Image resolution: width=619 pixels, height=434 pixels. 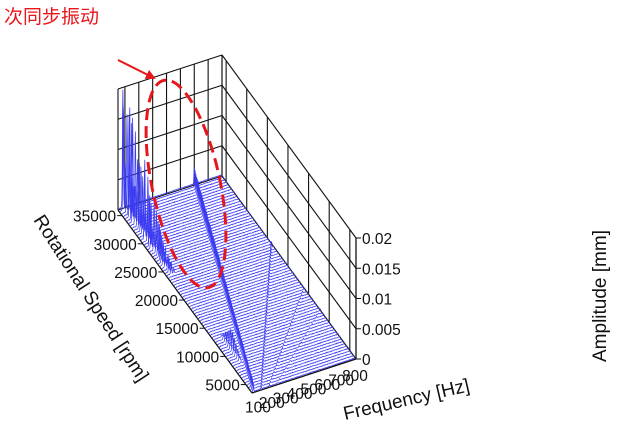 What do you see at coordinates (366, 360) in the screenshot?
I see `amplitude-tick-label: 0` at bounding box center [366, 360].